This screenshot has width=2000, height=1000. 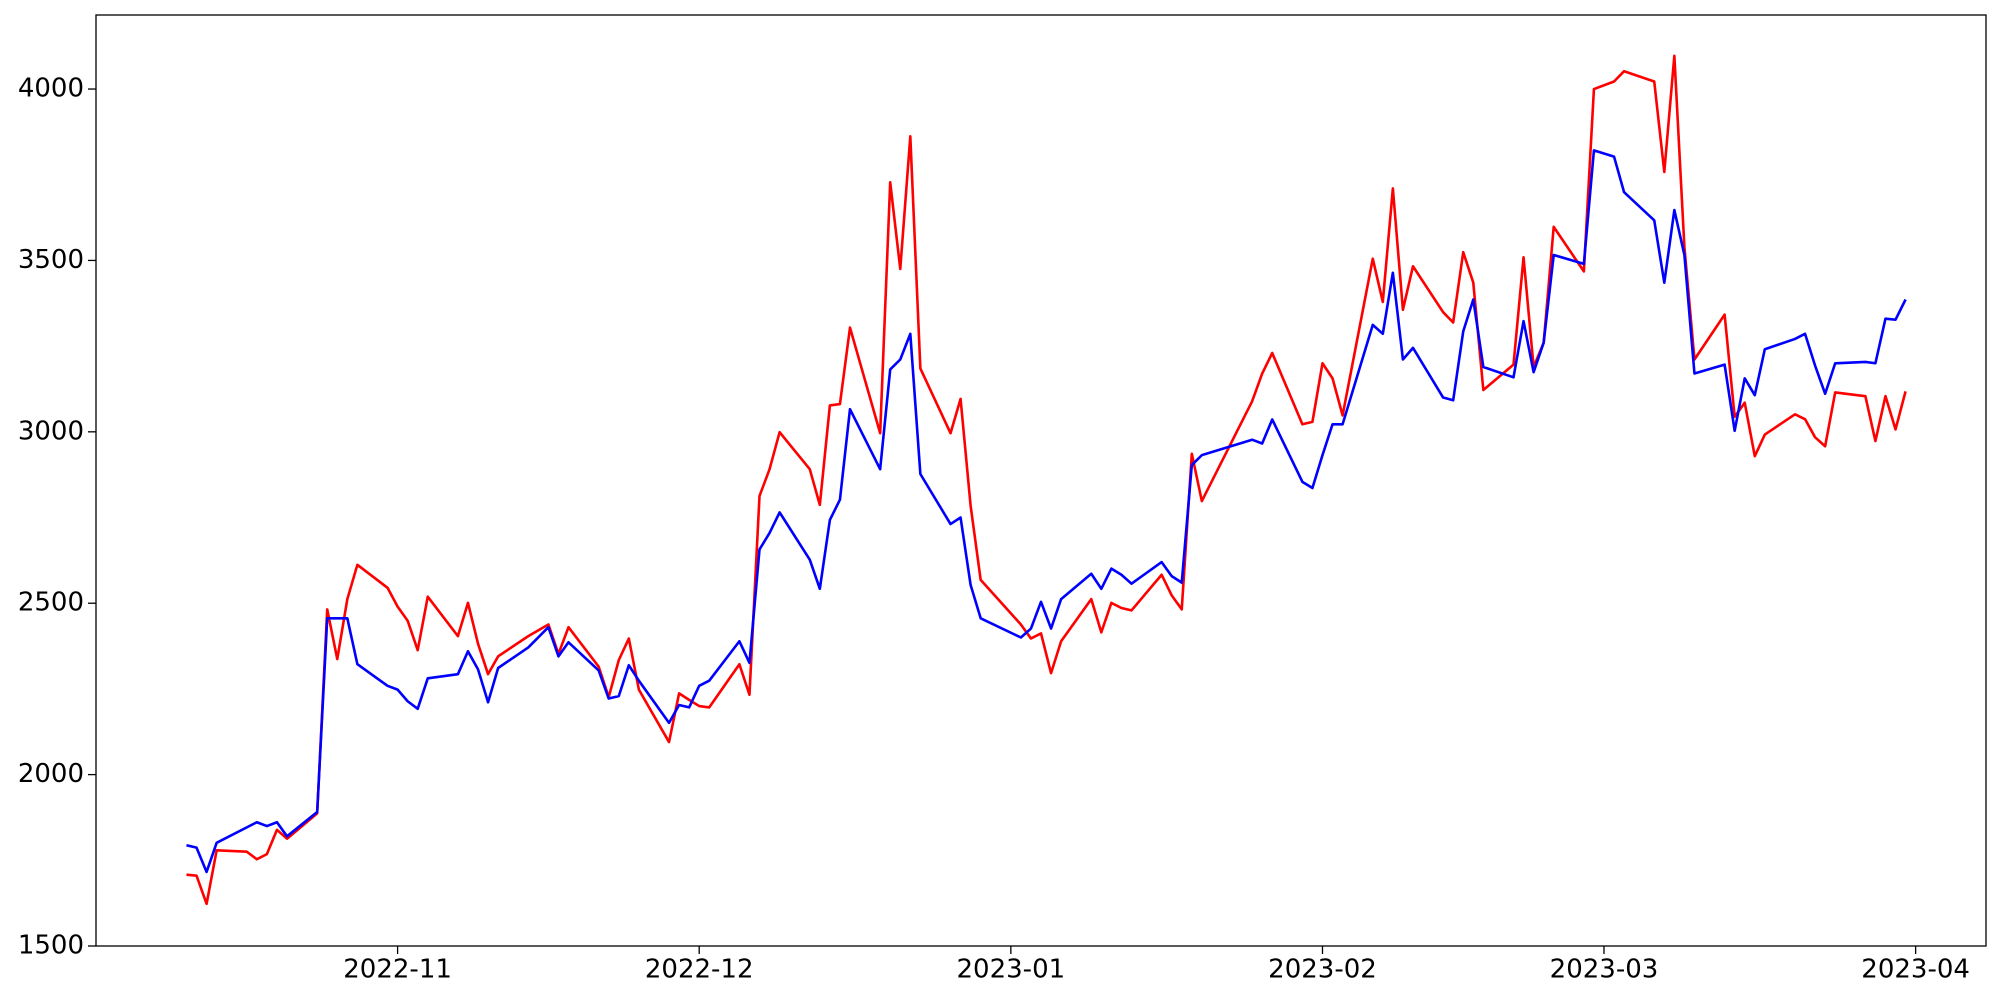 What do you see at coordinates (1604, 970) in the screenshot?
I see `x-tick-label: 2023-03` at bounding box center [1604, 970].